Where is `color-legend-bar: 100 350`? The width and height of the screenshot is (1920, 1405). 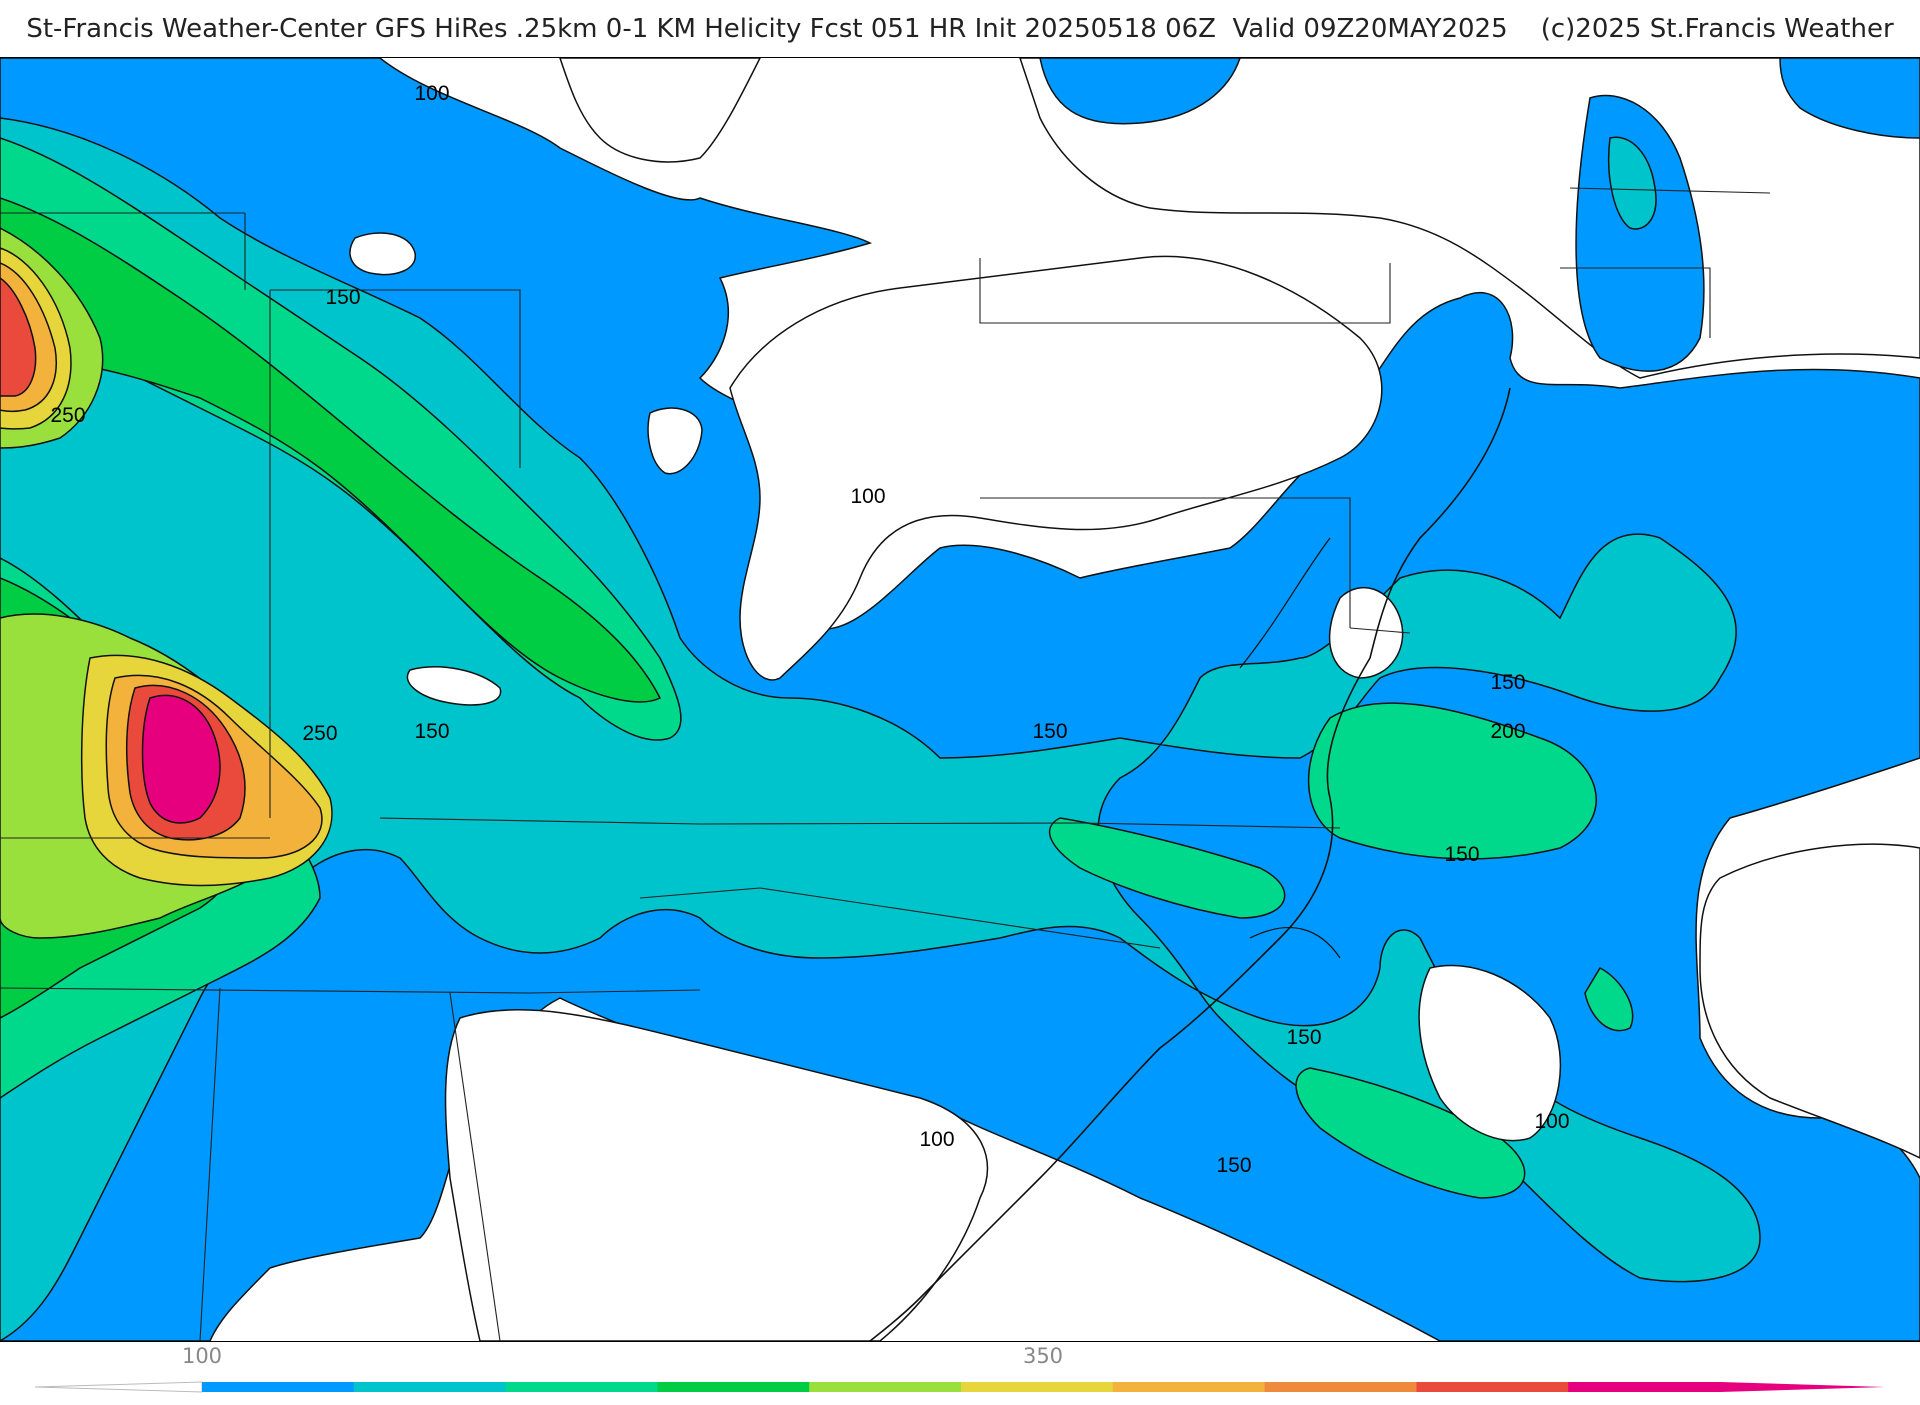
color-legend-bar: 100 350 is located at coordinates (959, 1368).